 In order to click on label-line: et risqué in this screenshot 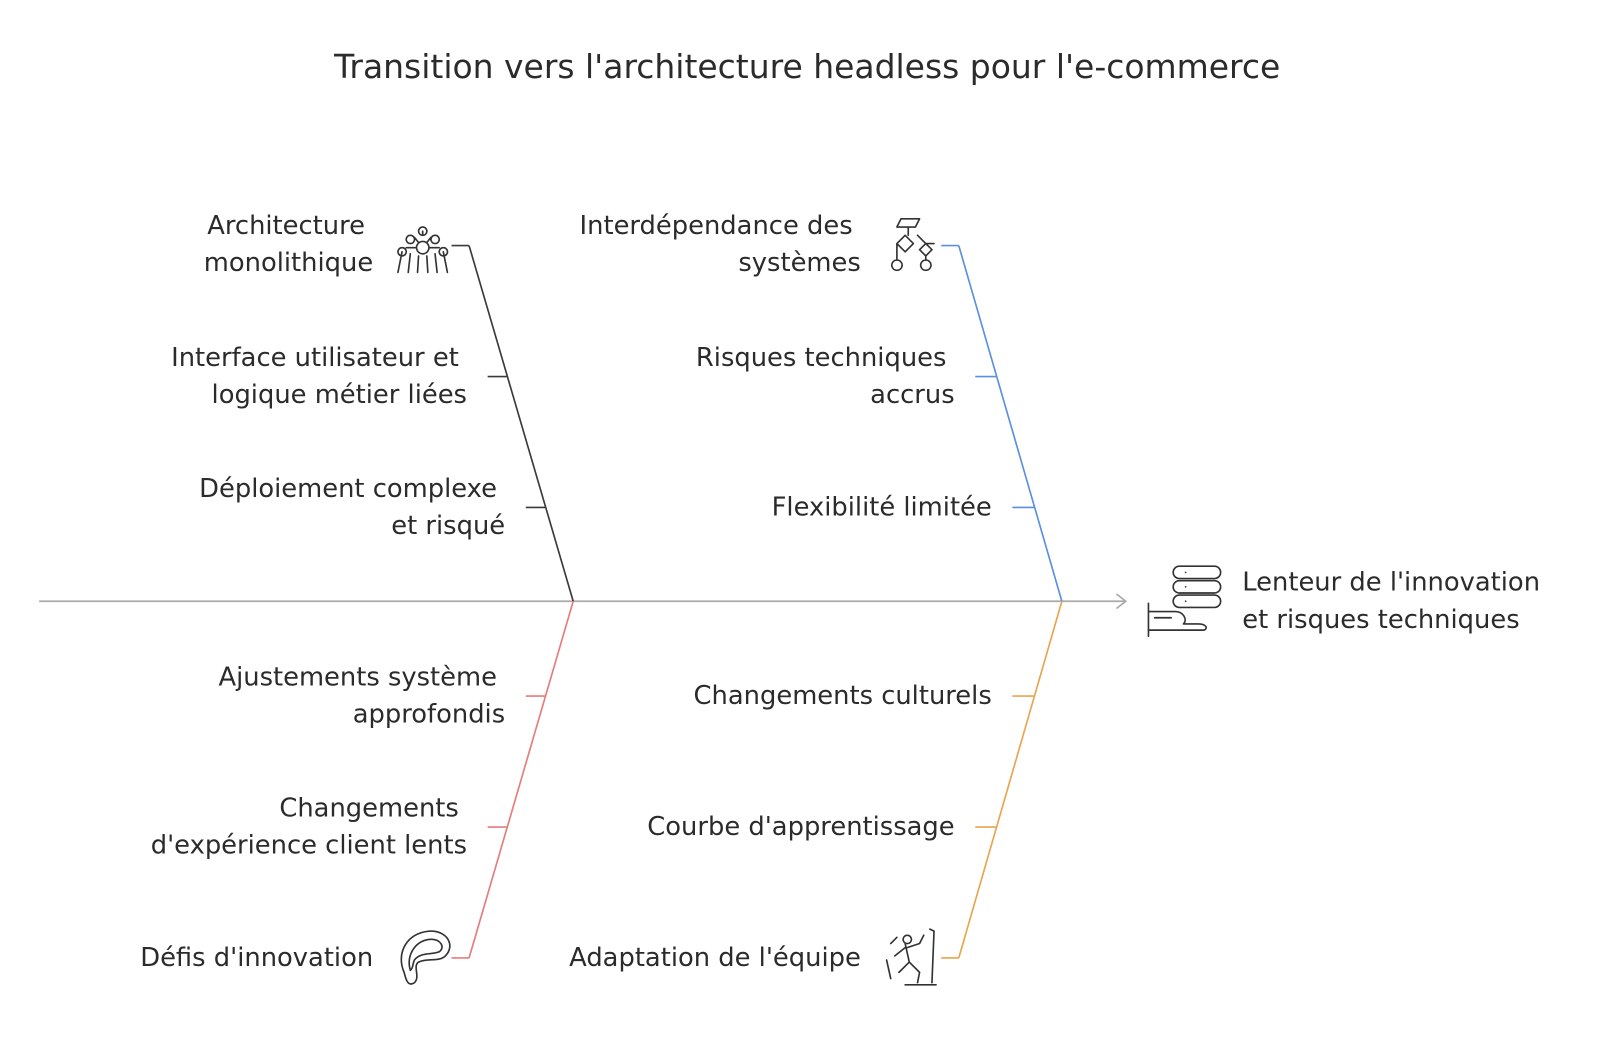, I will do `click(448, 526)`.